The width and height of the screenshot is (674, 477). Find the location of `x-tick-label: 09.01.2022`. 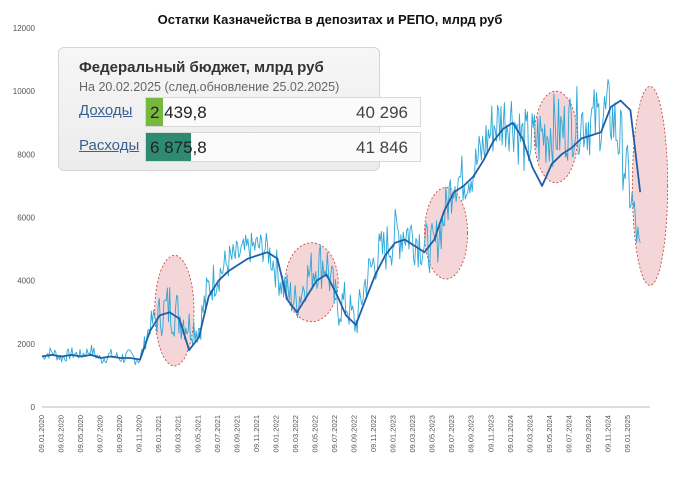

x-tick-label: 09.01.2022 is located at coordinates (275, 434).